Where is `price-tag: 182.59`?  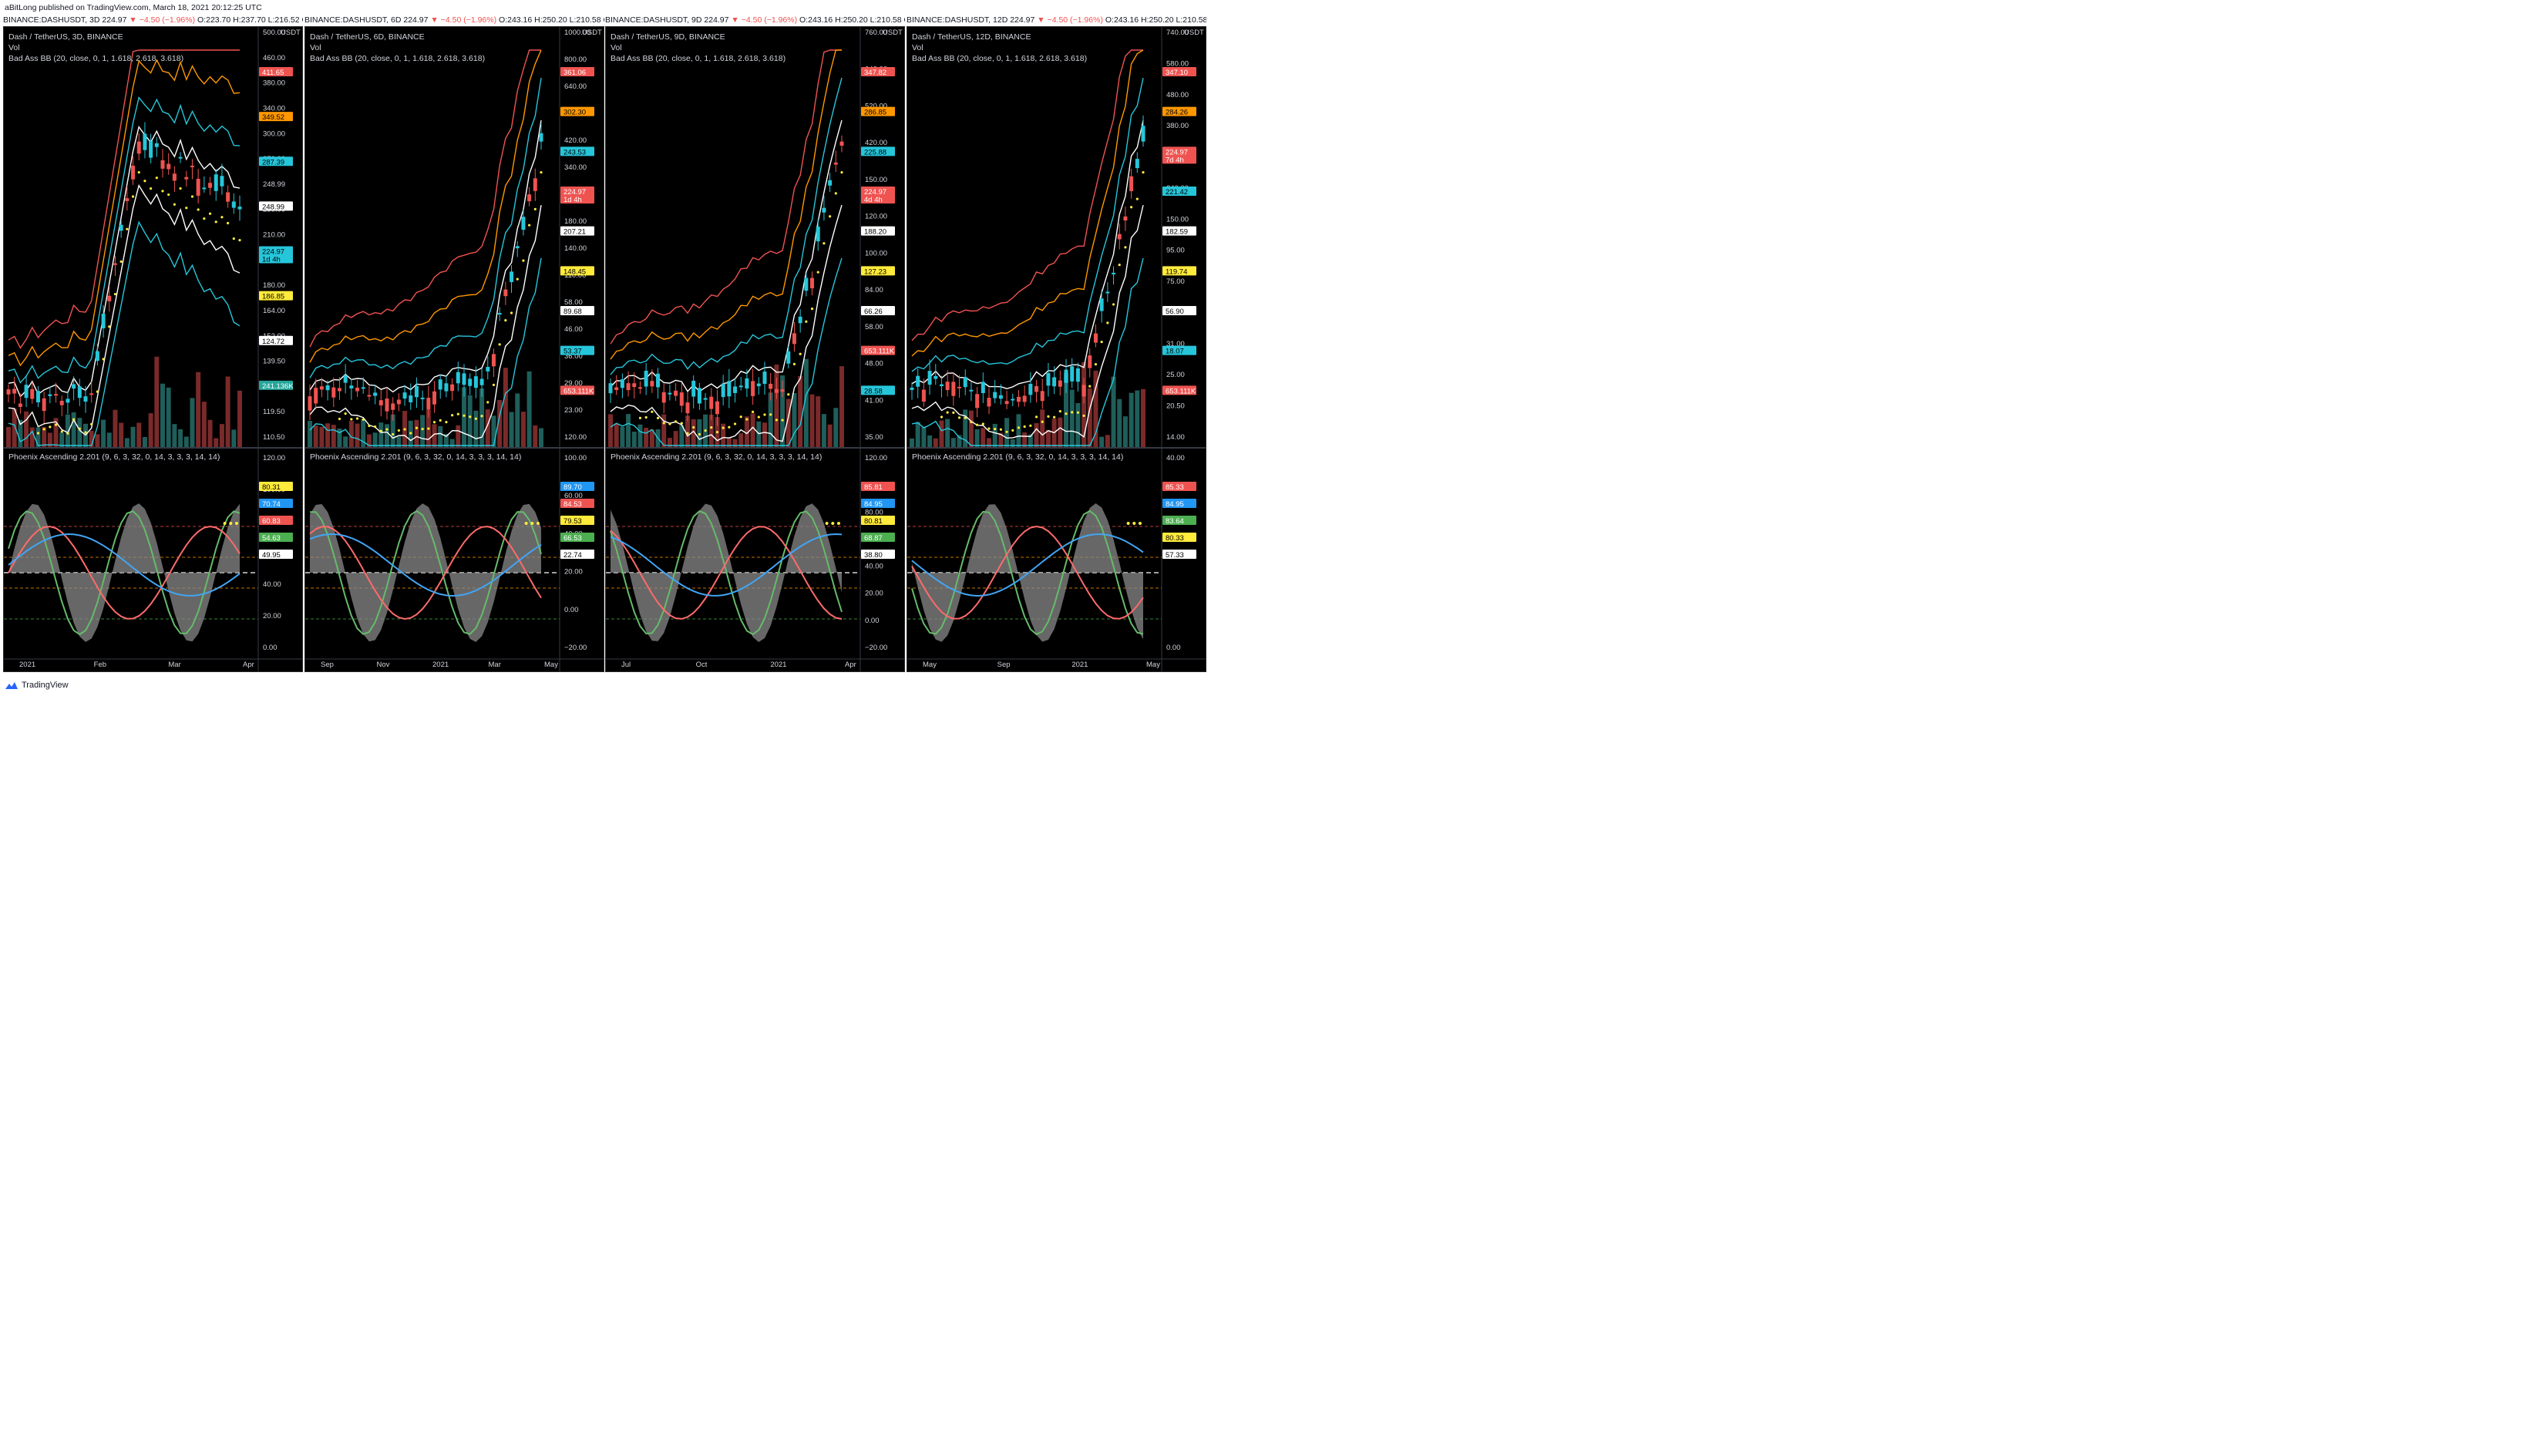
price-tag: 182.59 is located at coordinates (1179, 231).